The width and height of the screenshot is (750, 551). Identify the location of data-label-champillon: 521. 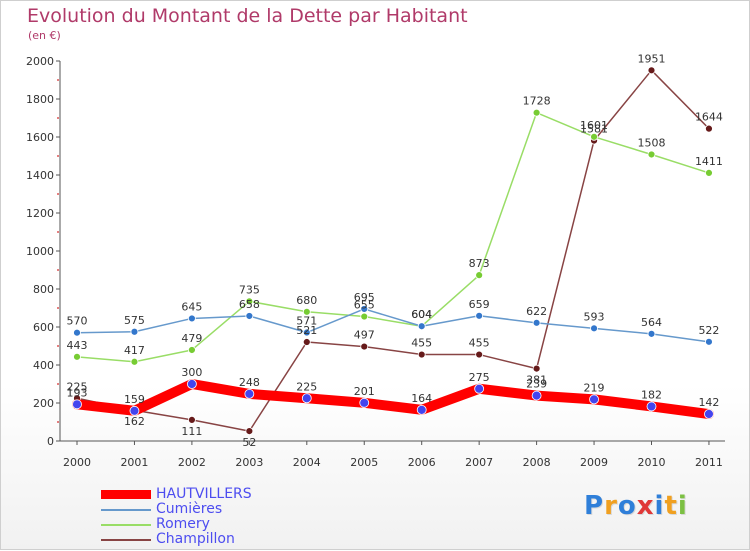
(306, 330).